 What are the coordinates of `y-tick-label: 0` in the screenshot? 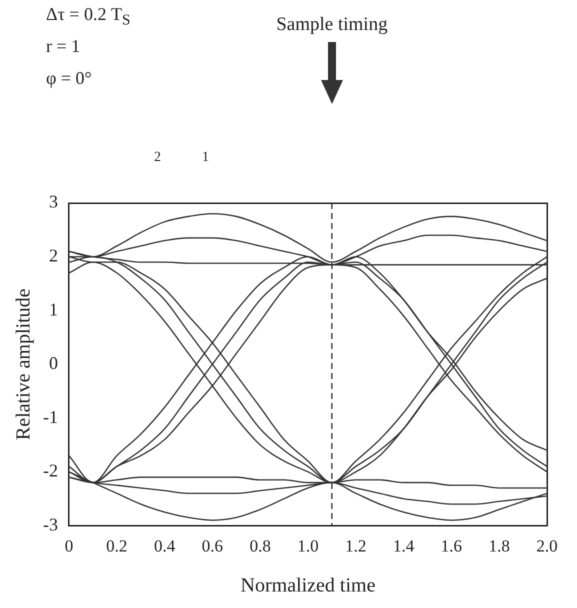 It's located at (53, 363).